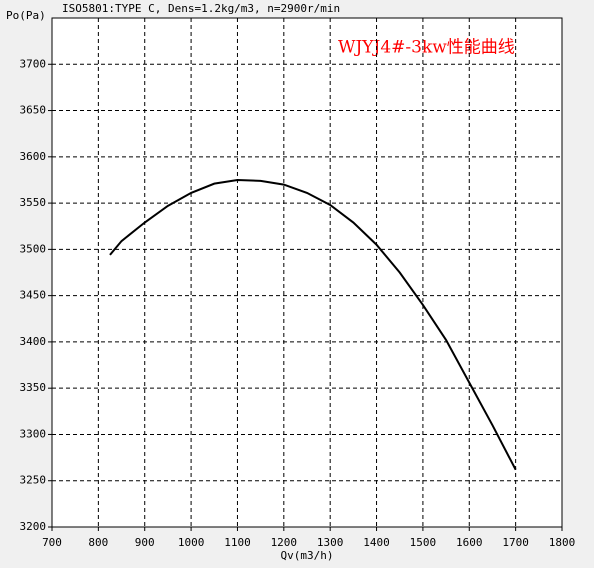 The width and height of the screenshot is (594, 568). Describe the element at coordinates (33, 433) in the screenshot. I see `y-tick-label: 3300` at that location.